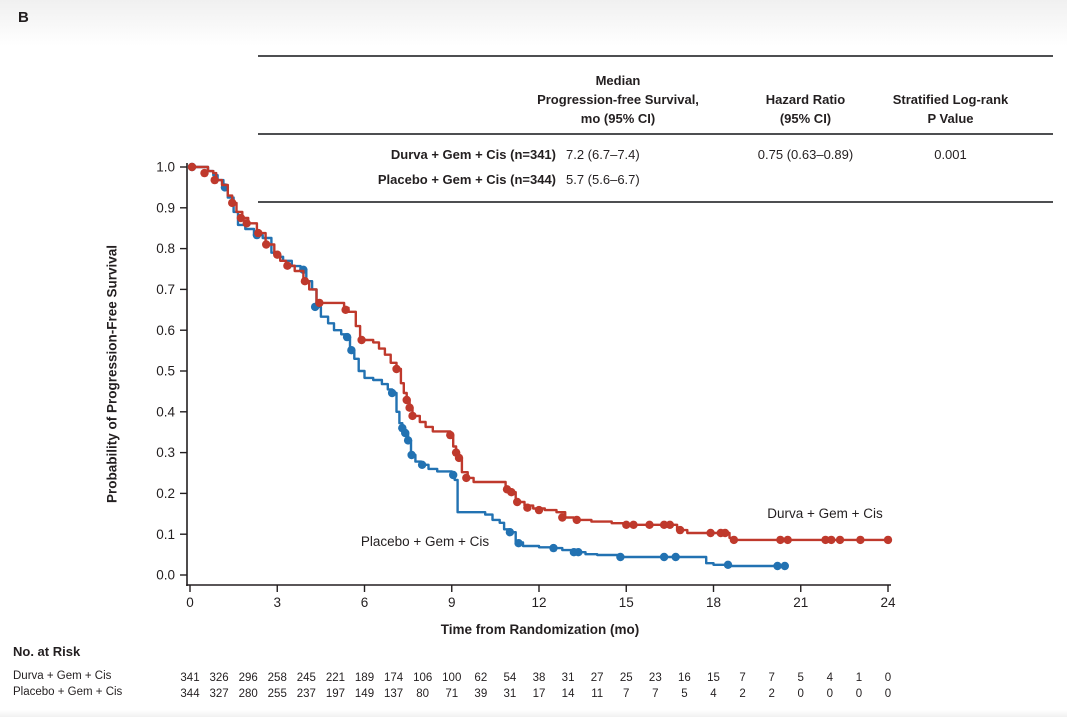 This screenshot has height=717, width=1067. I want to click on risk-count: 62, so click(480, 678).